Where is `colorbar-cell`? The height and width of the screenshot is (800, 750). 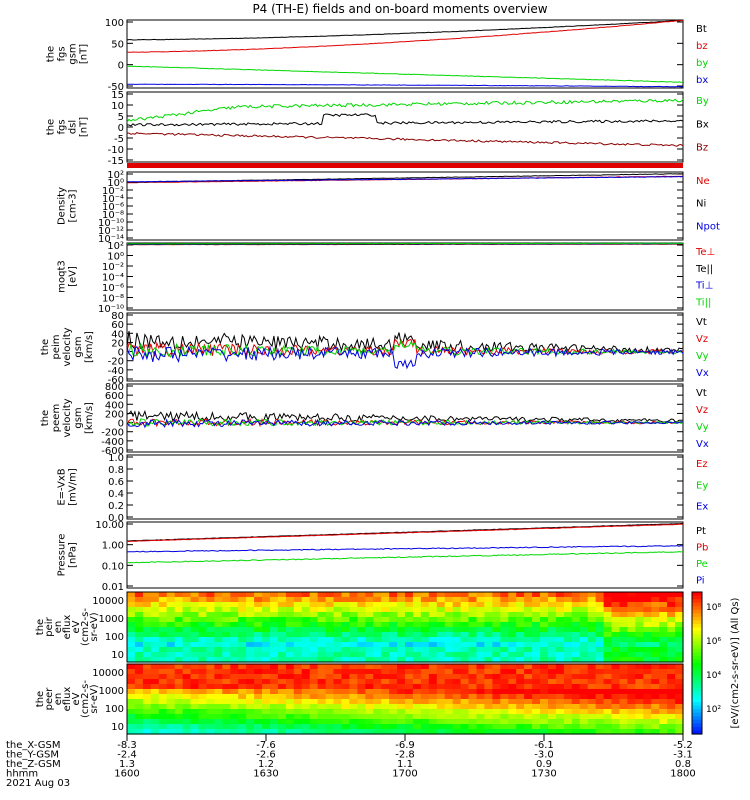
colorbar-cell is located at coordinates (697, 643).